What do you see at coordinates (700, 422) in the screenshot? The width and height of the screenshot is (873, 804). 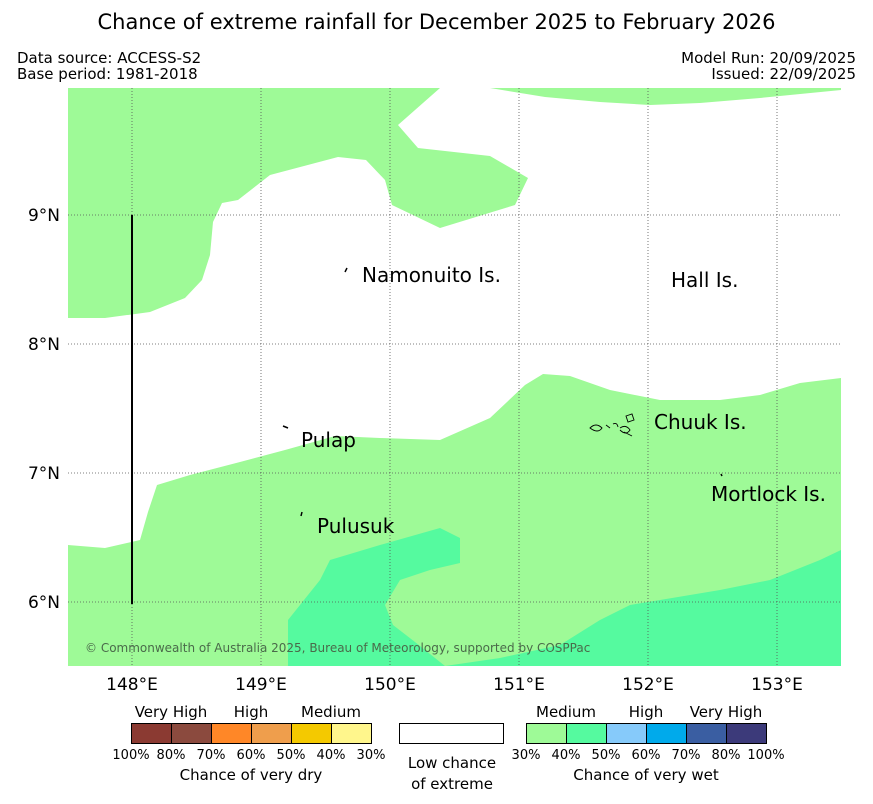 I see `place-label-chuuk: Chuuk Is.` at bounding box center [700, 422].